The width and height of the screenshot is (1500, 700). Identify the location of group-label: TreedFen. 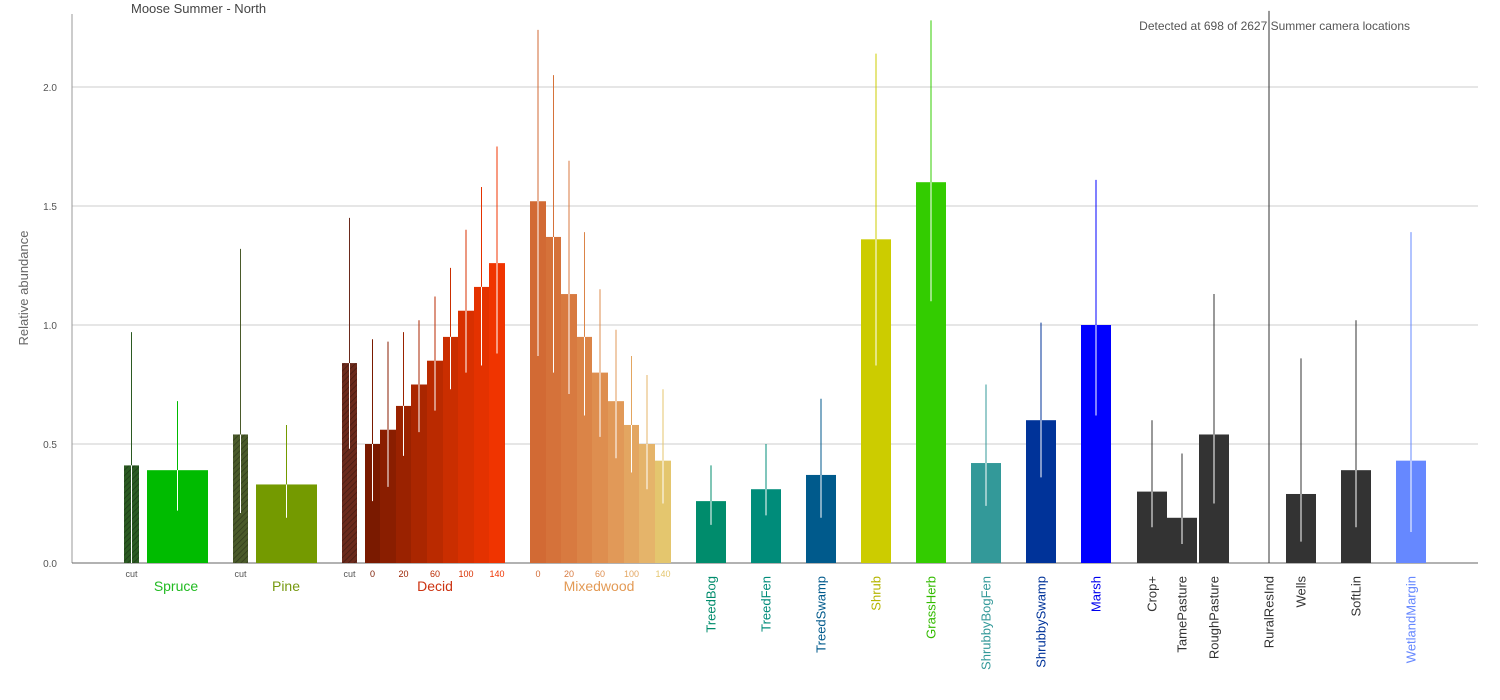
(766, 604).